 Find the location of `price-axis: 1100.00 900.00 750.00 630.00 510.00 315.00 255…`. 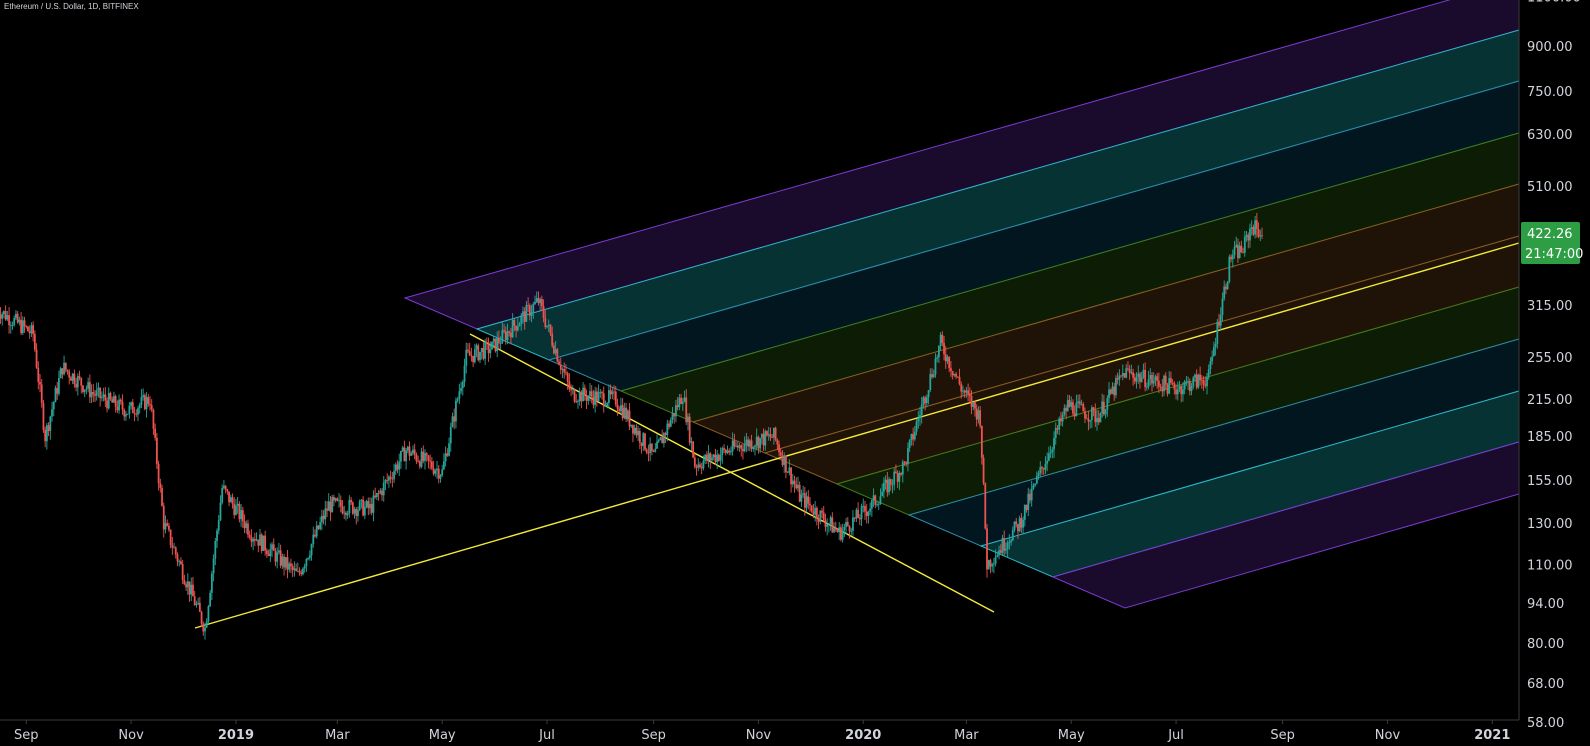

price-axis: 1100.00 900.00 750.00 630.00 510.00 315.00 255… is located at coordinates (1554, 373).